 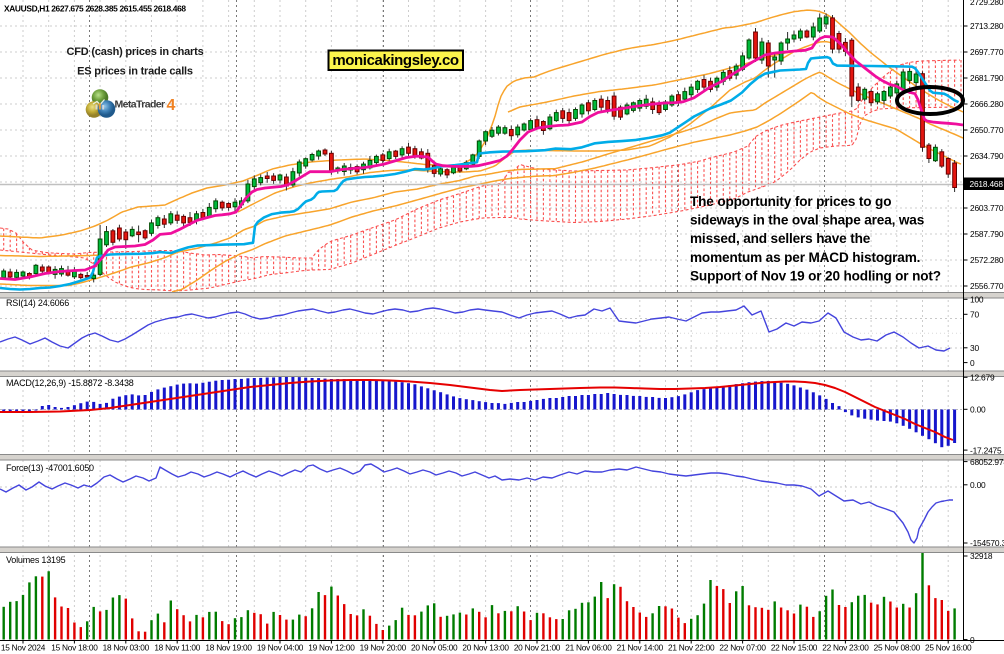 I want to click on svg-text: 2729.280, so click(x=987, y=3).